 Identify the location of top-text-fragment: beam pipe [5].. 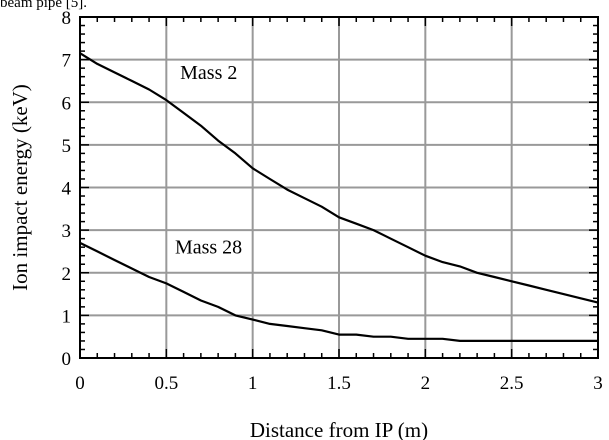
(43, 5).